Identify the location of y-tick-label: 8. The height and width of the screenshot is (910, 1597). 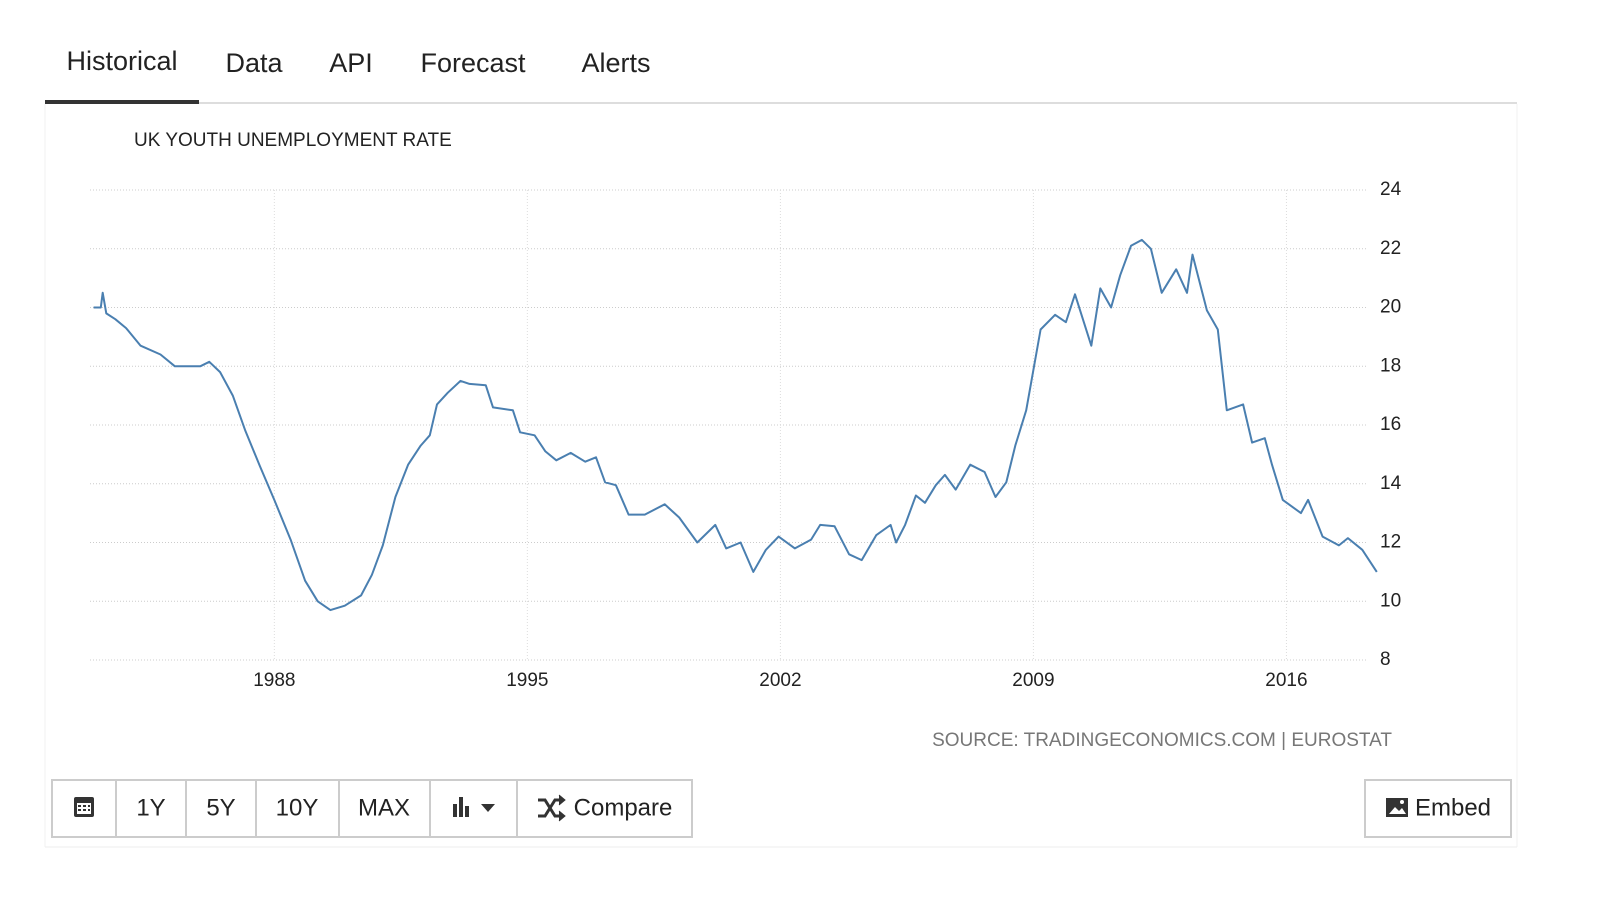
(1385, 659).